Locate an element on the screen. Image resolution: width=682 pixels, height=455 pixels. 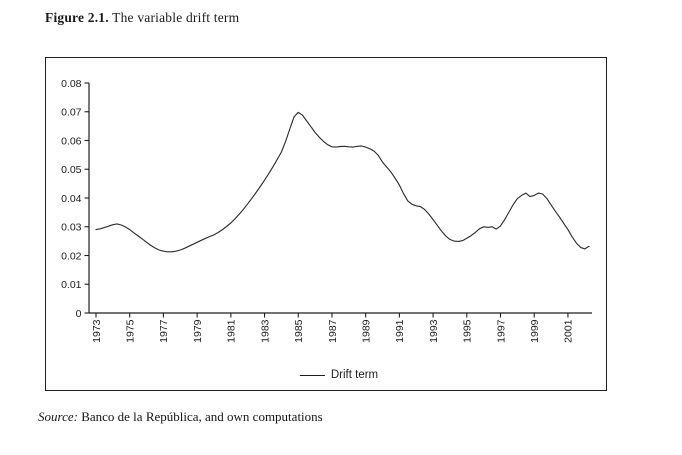
x-tick-label: 2001 is located at coordinates (569, 331).